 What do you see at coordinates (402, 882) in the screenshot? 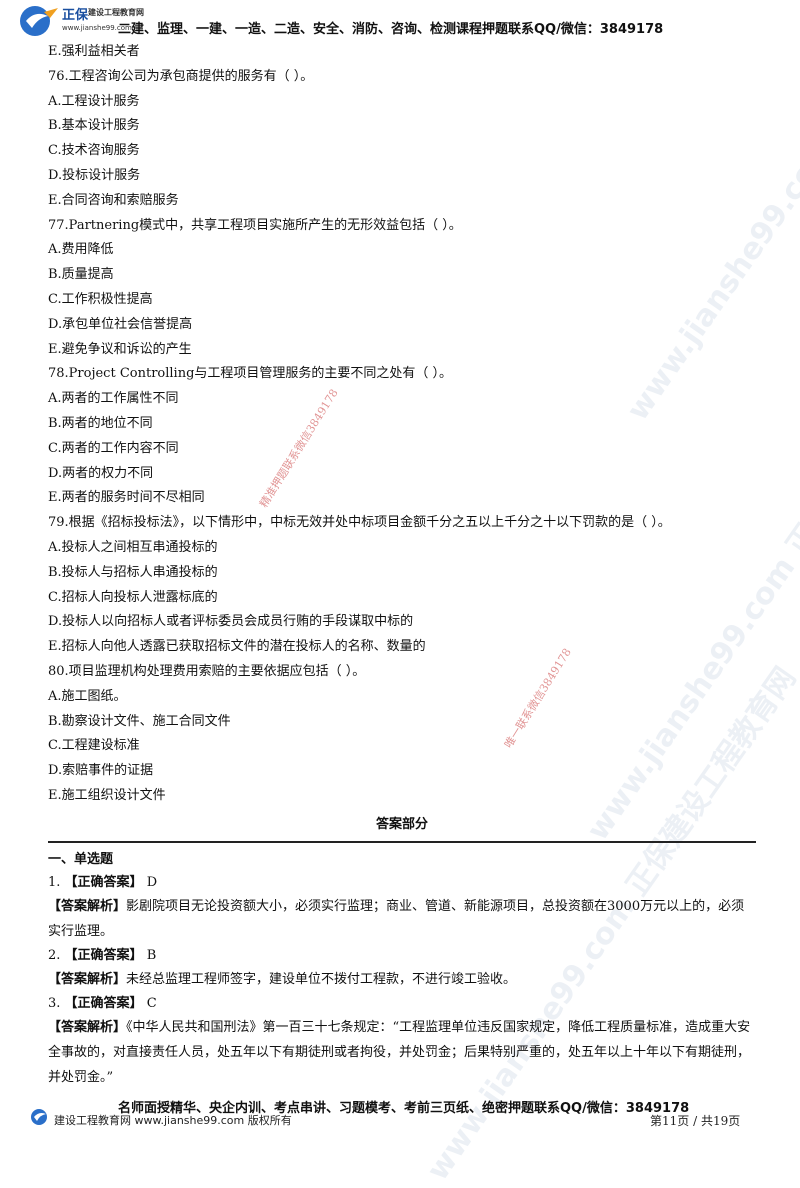
I see `correct-answer-row: 1. 【正确答案】 D` at bounding box center [402, 882].